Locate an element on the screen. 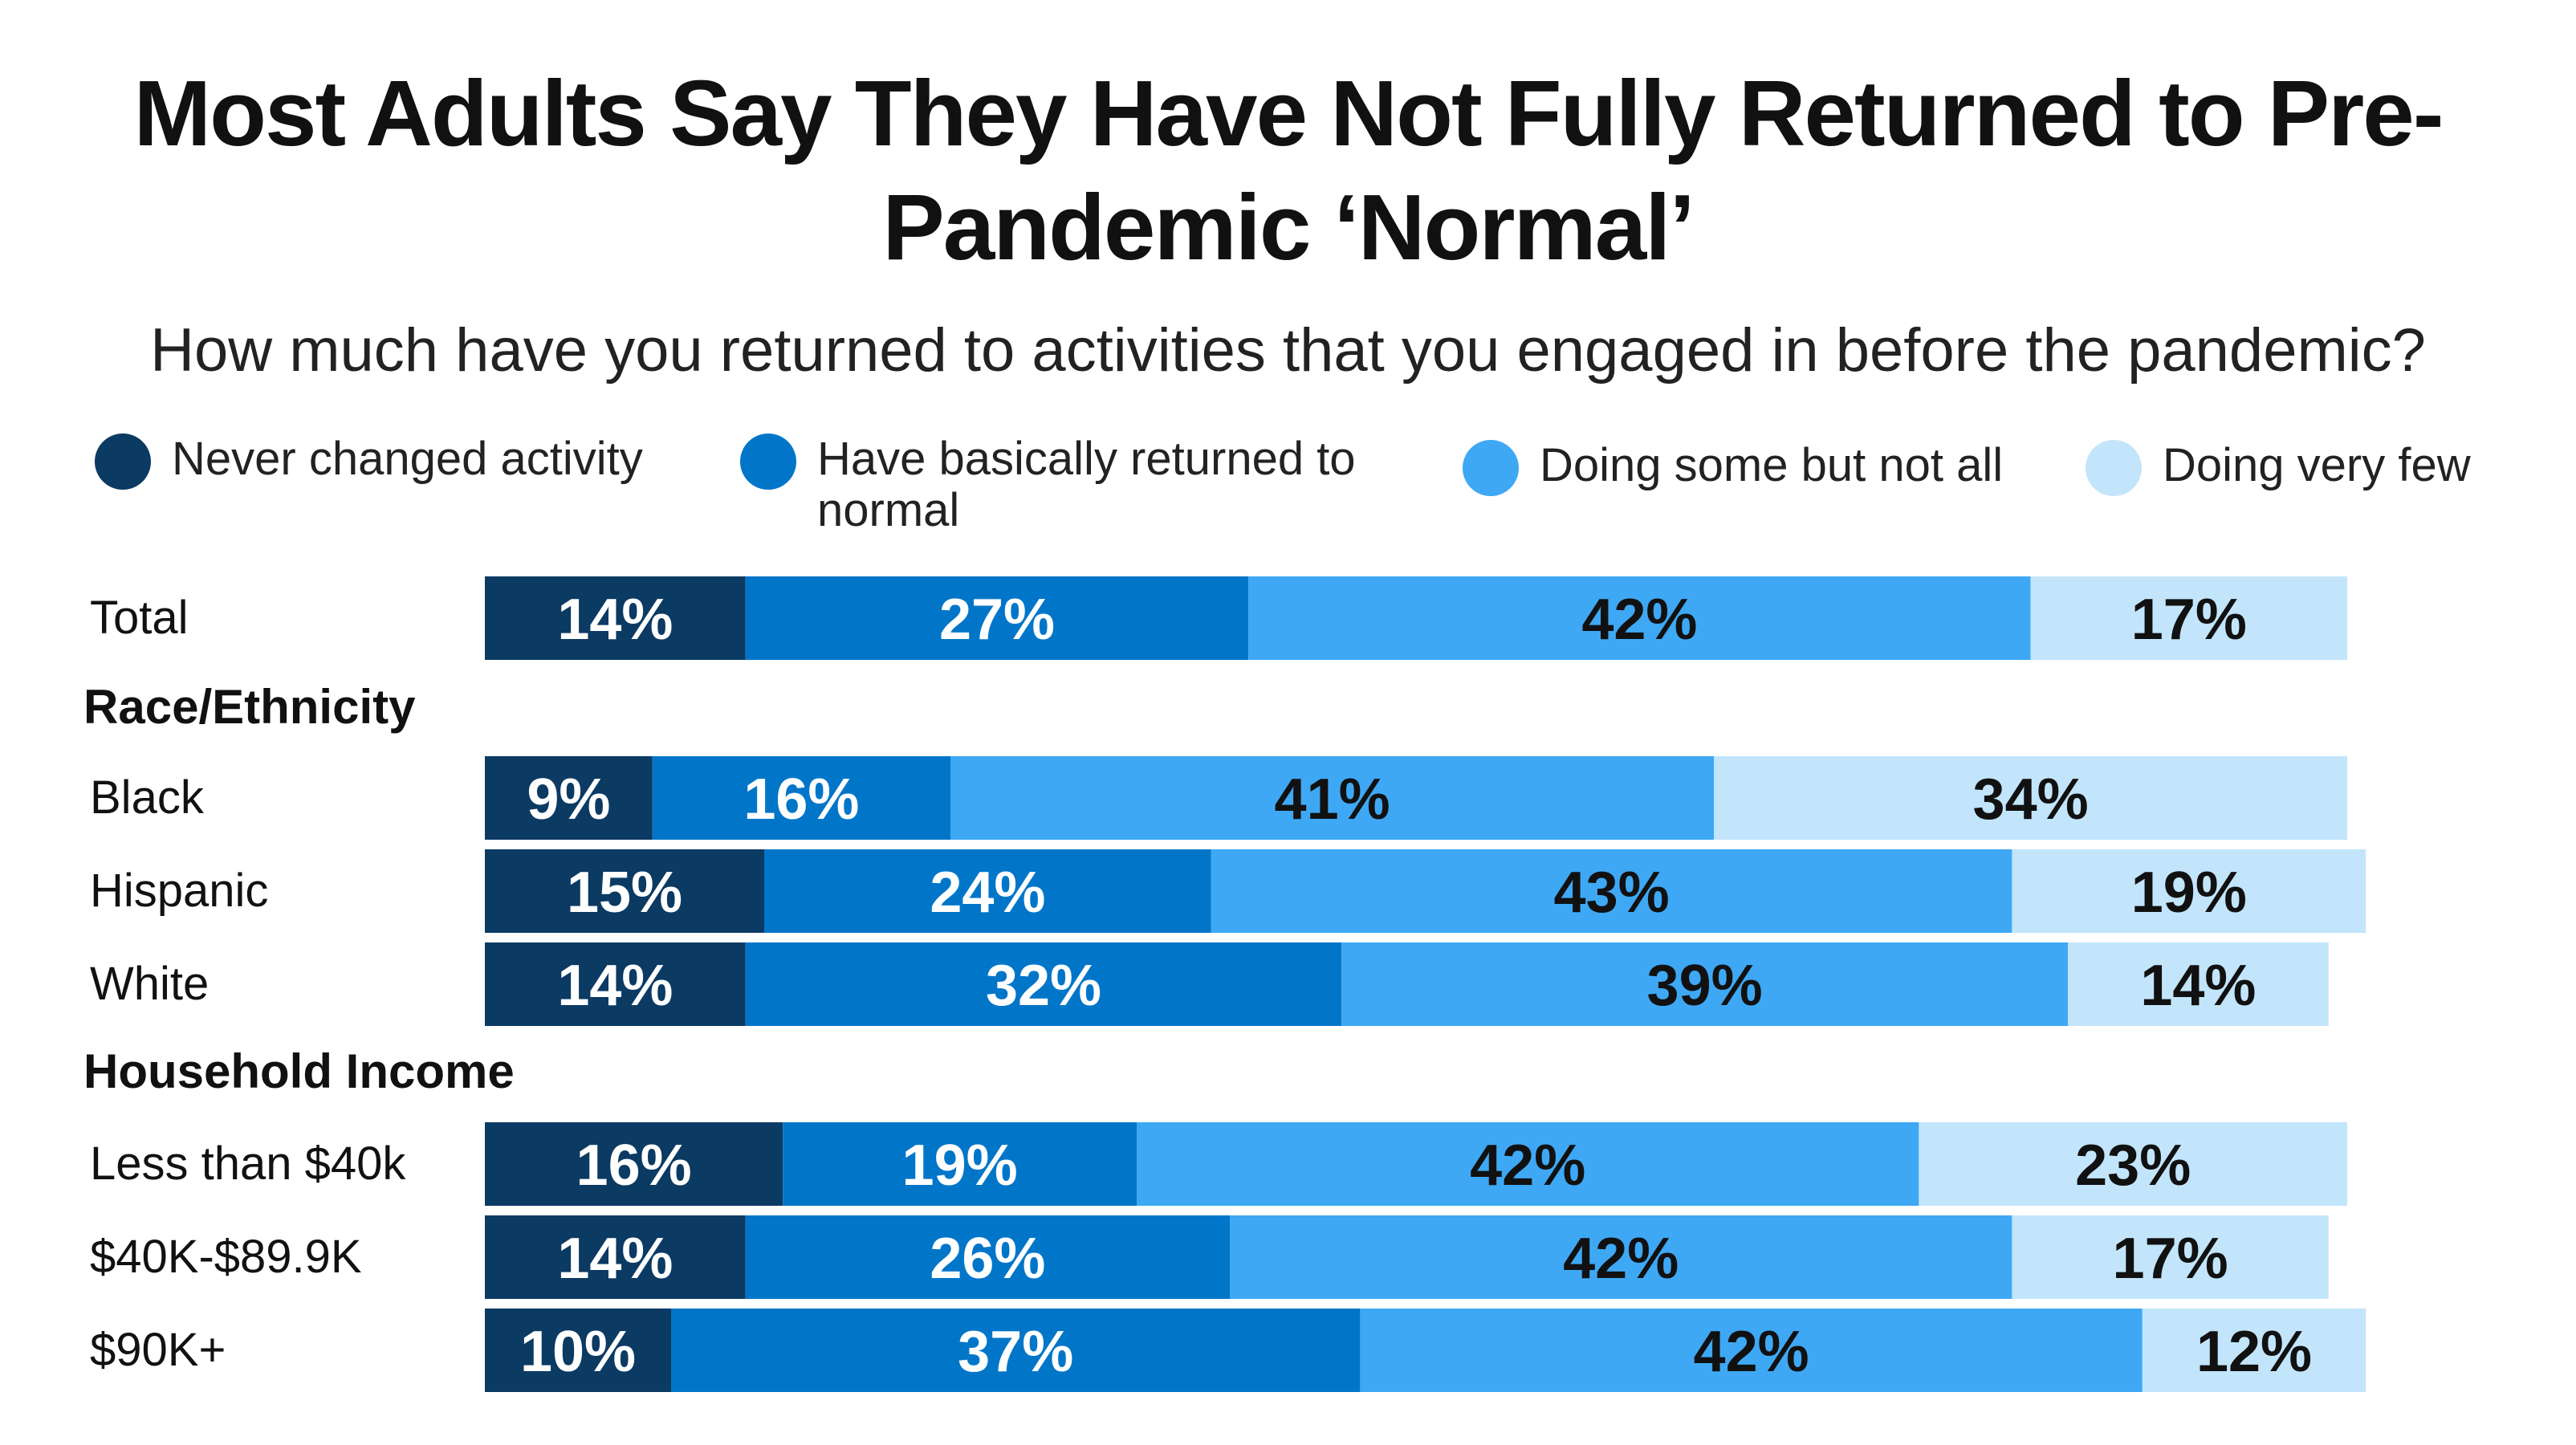 The image size is (2576, 1445). legend-item-very-few: Doing very few is located at coordinates (2278, 468).